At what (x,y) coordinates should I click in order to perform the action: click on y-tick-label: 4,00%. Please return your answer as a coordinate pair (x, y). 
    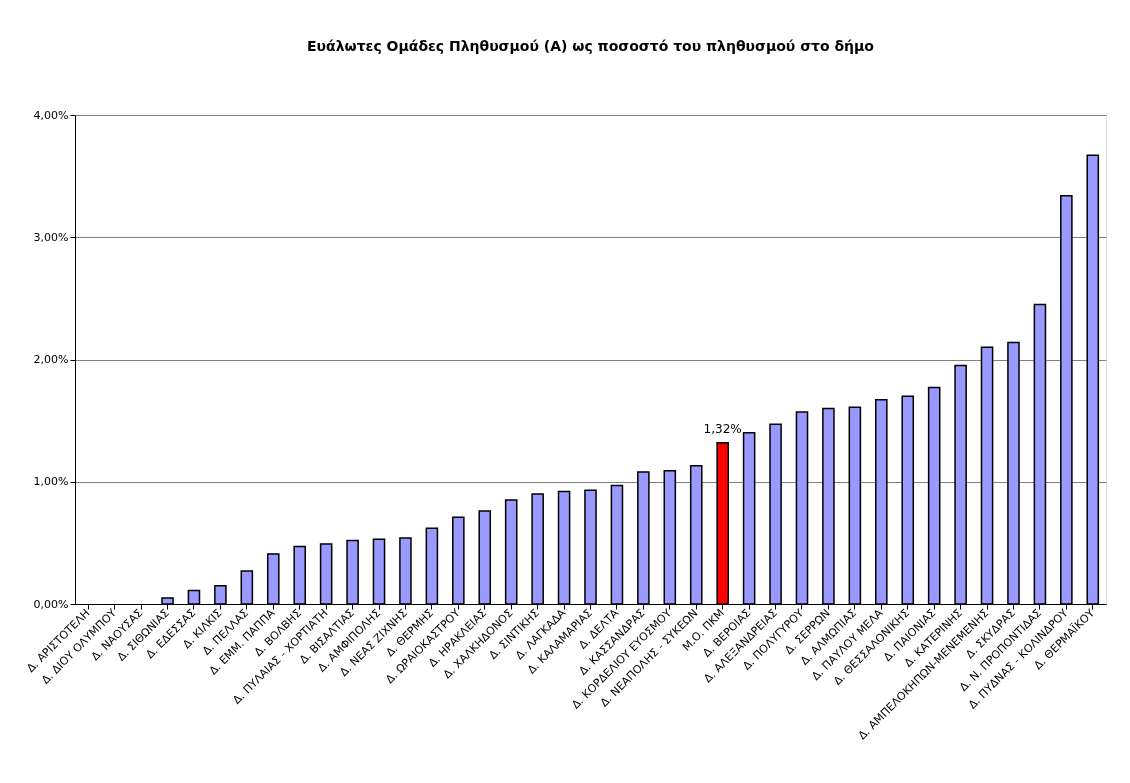
    Looking at the image, I should click on (51, 115).